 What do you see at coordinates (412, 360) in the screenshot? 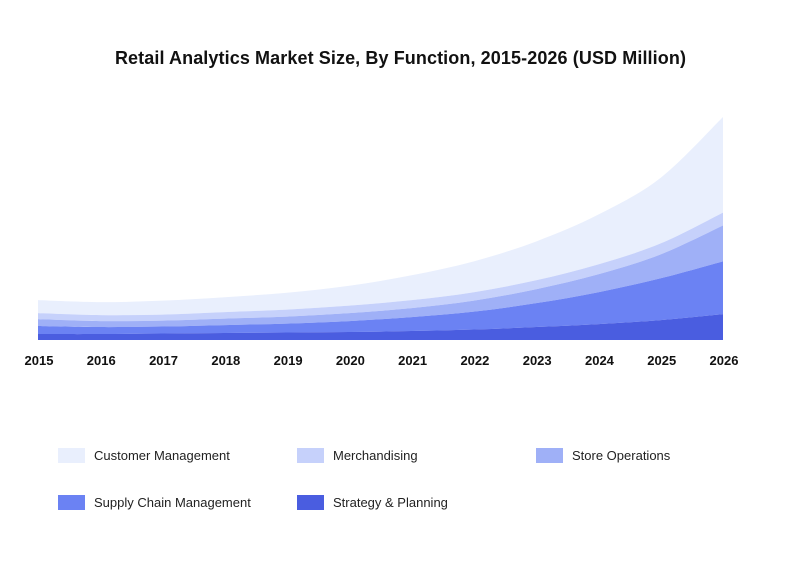
I see `x-tick-label: 2021` at bounding box center [412, 360].